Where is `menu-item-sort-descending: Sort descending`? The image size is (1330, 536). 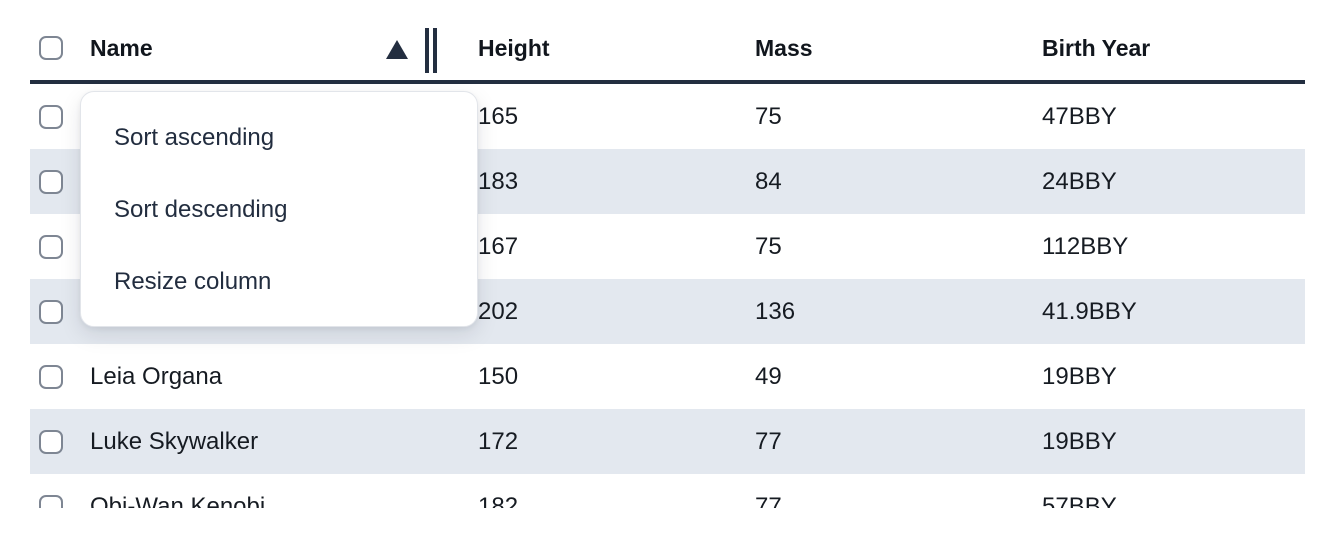 menu-item-sort-descending: Sort descending is located at coordinates (201, 209).